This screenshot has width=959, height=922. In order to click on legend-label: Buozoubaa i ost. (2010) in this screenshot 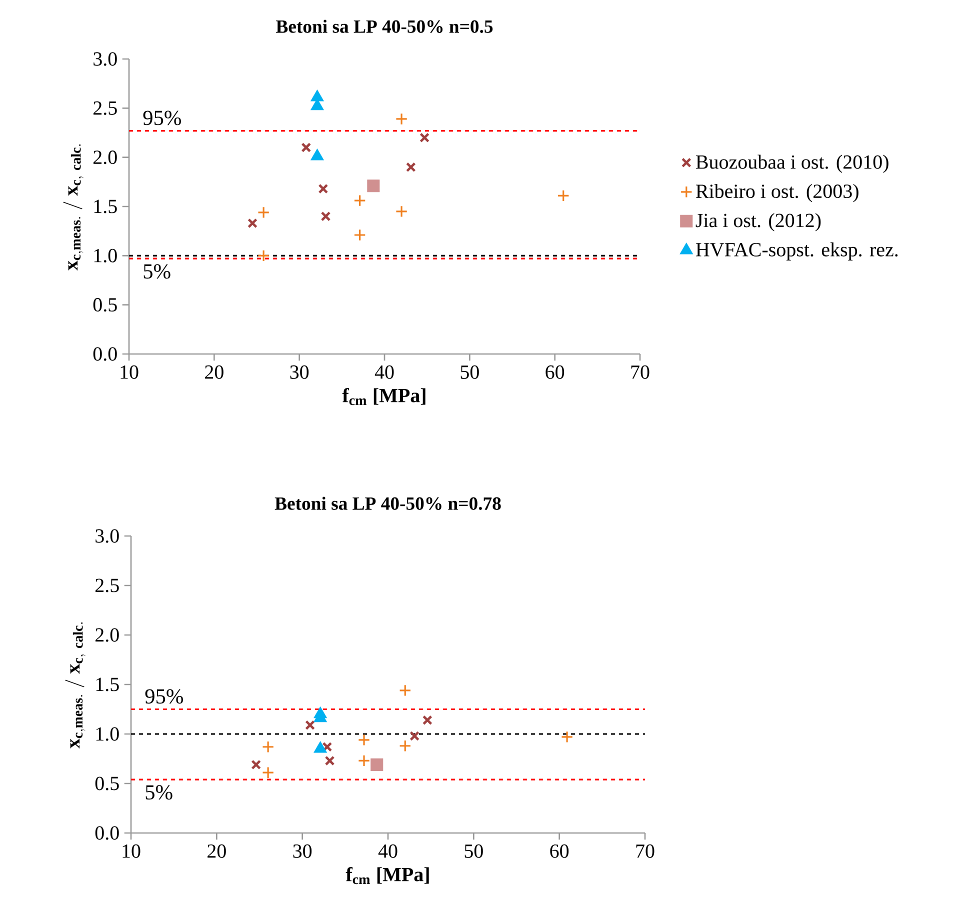, I will do `click(792, 163)`.